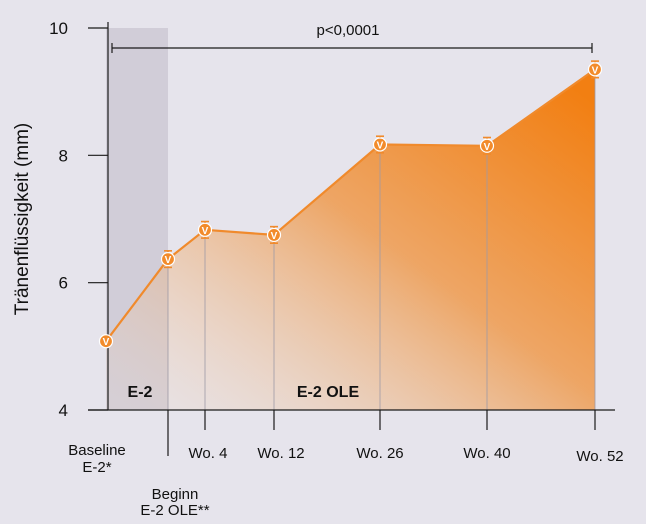  What do you see at coordinates (63, 410) in the screenshot?
I see `y-tick-label: 4` at bounding box center [63, 410].